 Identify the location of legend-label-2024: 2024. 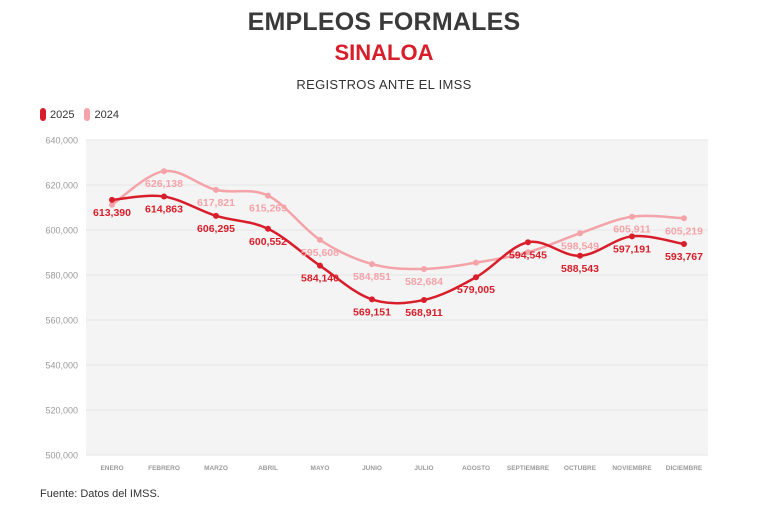
(106, 114).